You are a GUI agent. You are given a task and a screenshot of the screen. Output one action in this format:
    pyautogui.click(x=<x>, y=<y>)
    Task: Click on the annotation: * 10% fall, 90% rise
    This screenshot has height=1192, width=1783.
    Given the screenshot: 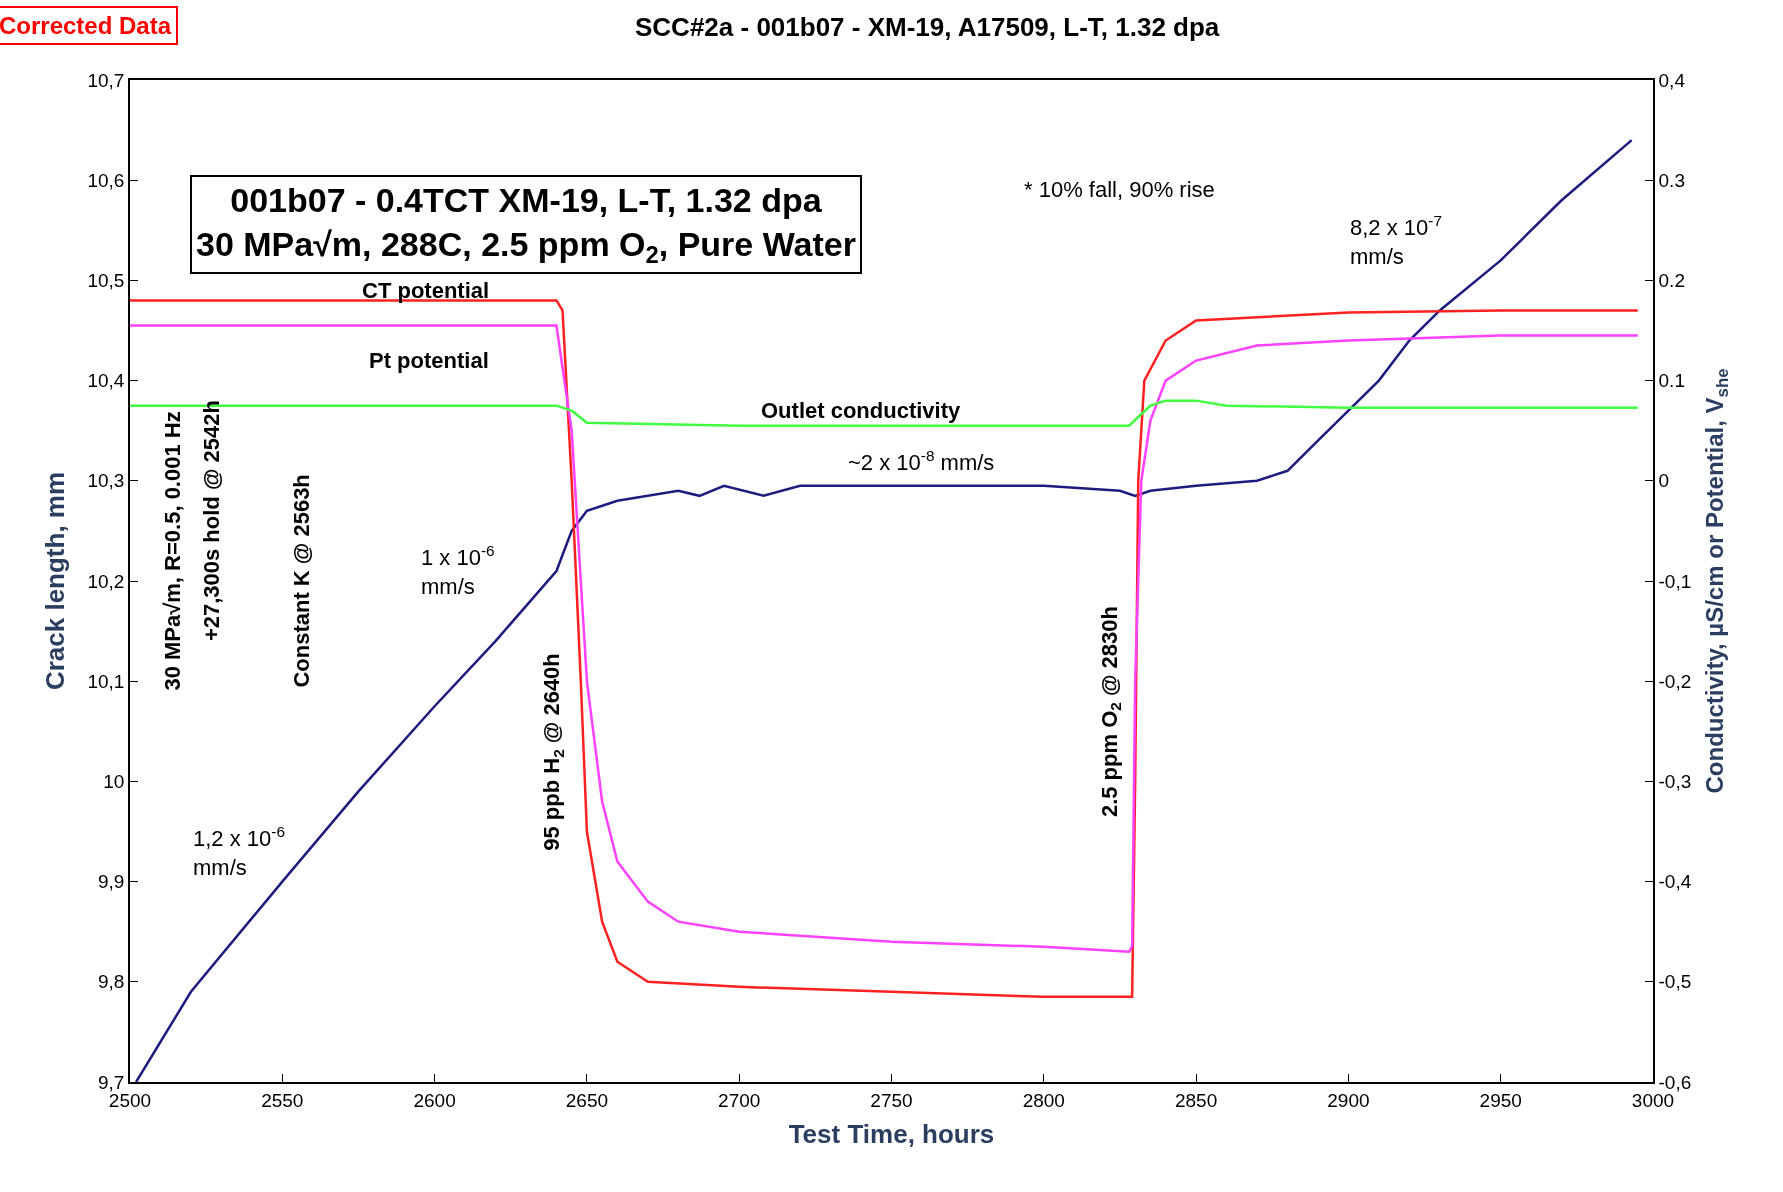 What is the action you would take?
    pyautogui.click(x=1119, y=189)
    